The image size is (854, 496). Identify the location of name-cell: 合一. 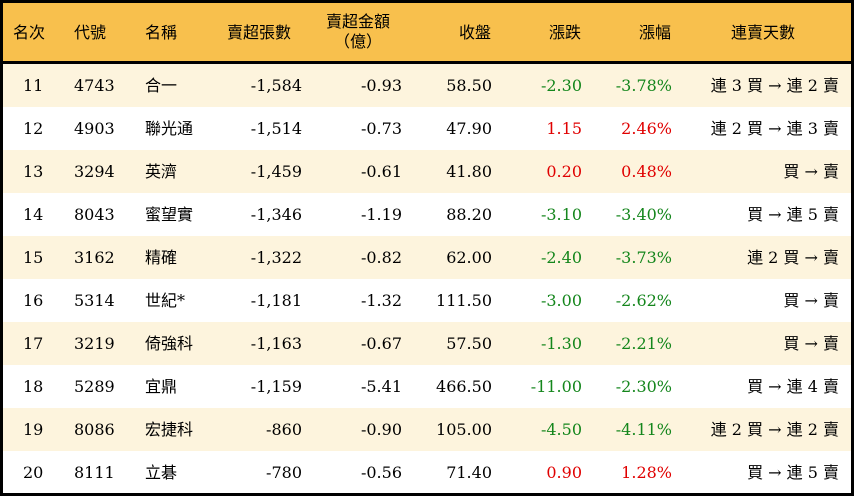
(161, 85).